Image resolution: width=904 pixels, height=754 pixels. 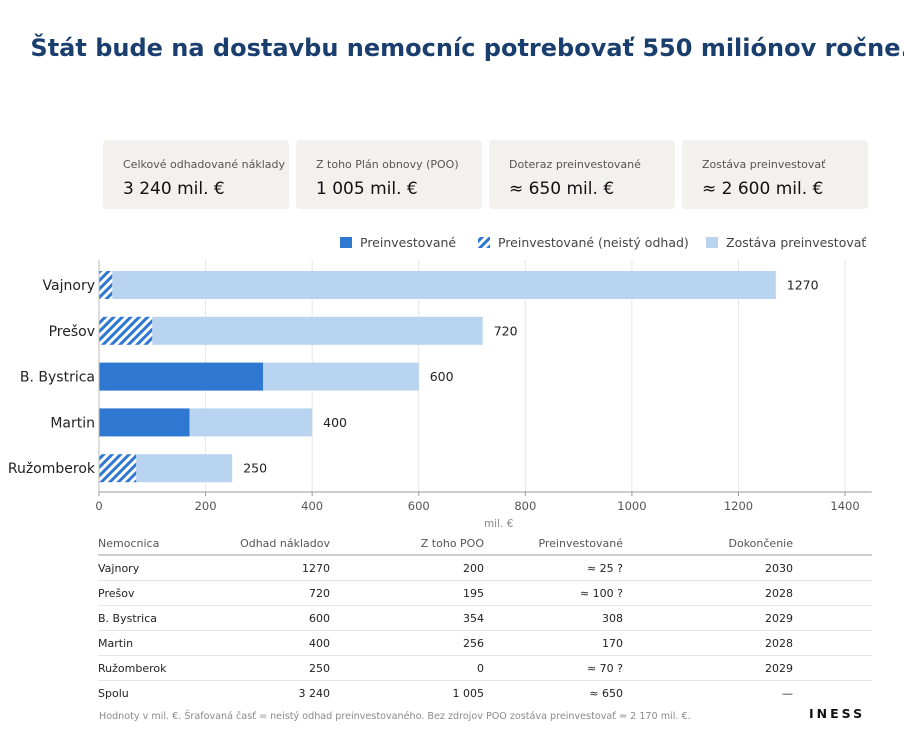 I want to click on column-header: Odhad nákladov, so click(x=264, y=544).